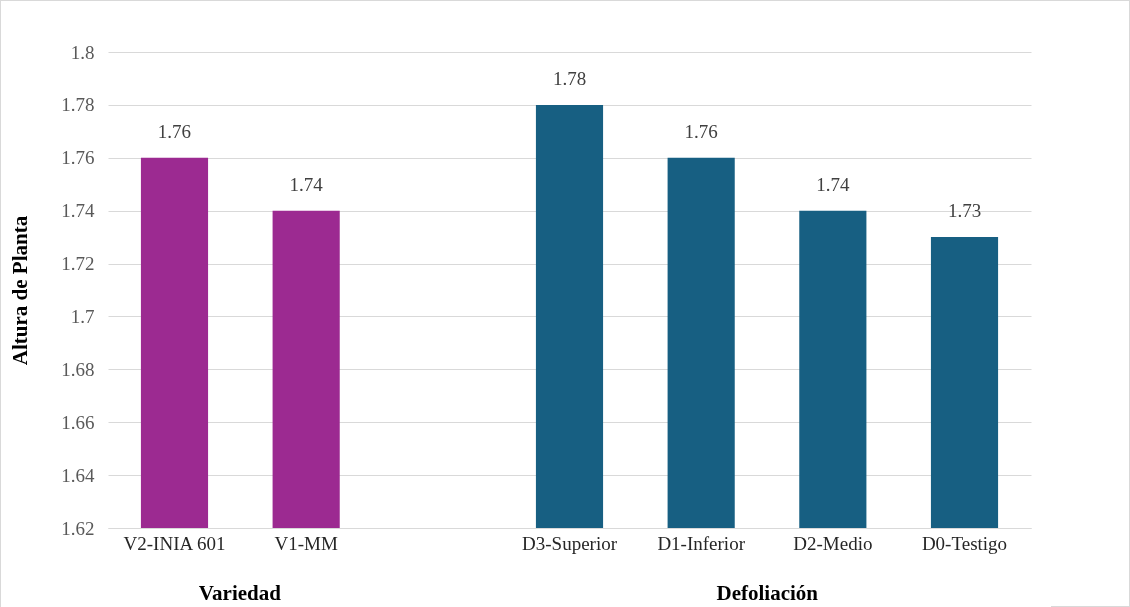  I want to click on y-tick-label: 1.74, so click(78, 211).